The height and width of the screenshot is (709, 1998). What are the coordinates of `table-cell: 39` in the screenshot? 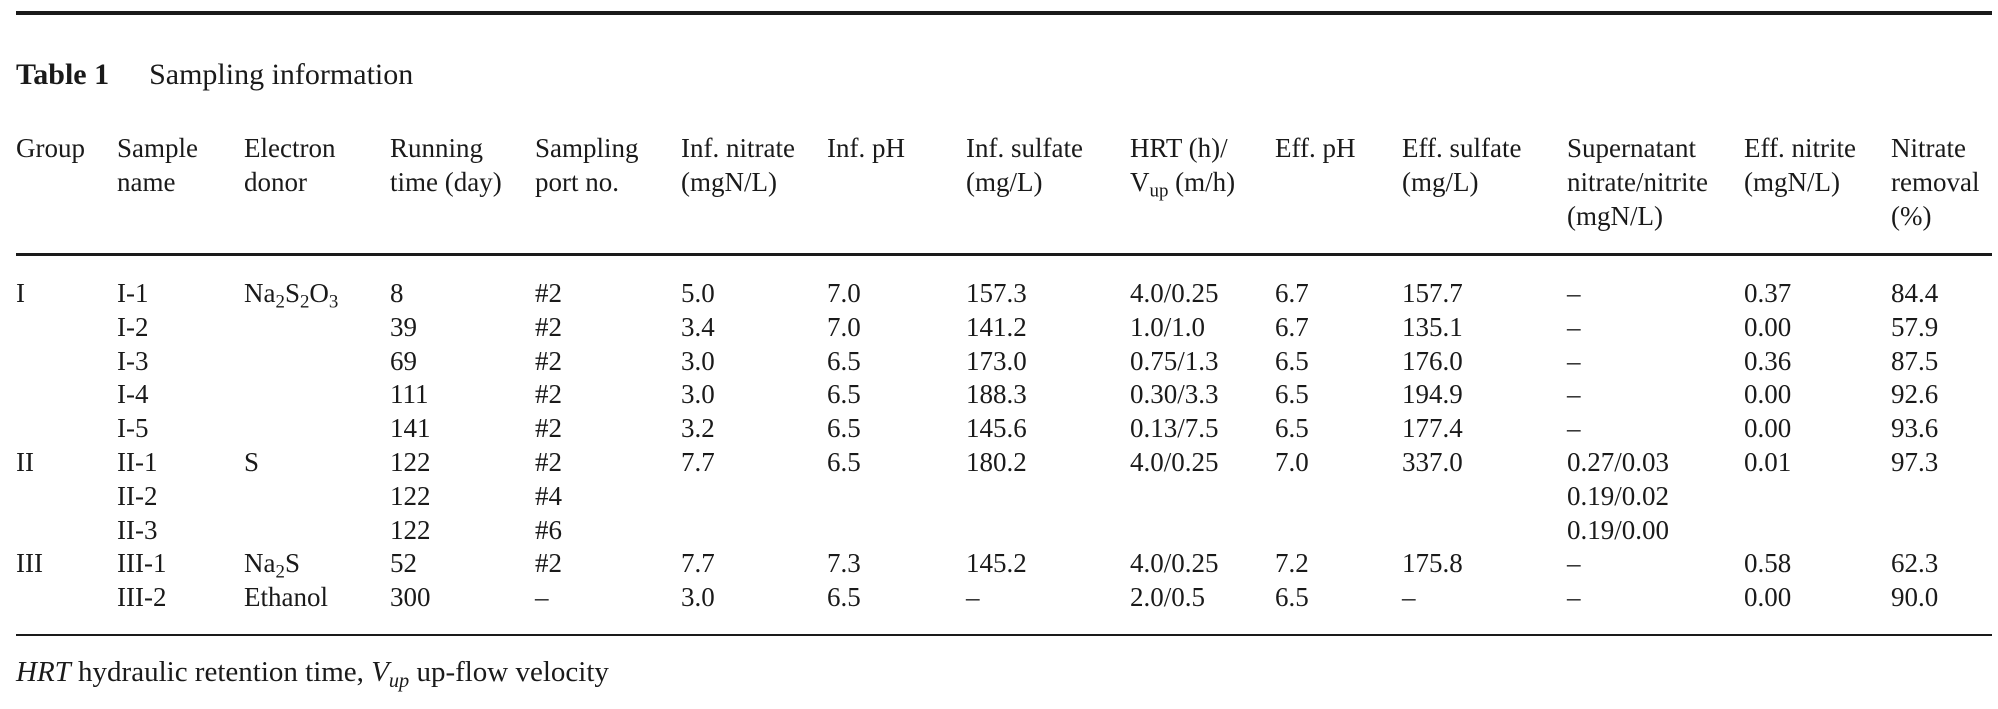 It's located at (403, 326).